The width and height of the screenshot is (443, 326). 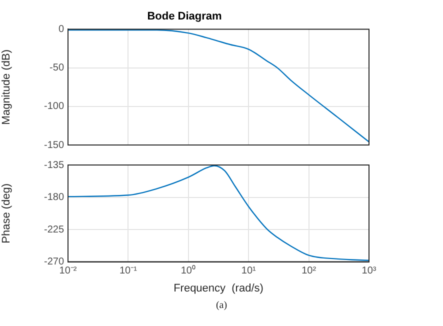 What do you see at coordinates (6, 87) in the screenshot?
I see `y-axis-title: Magnitude (dB)` at bounding box center [6, 87].